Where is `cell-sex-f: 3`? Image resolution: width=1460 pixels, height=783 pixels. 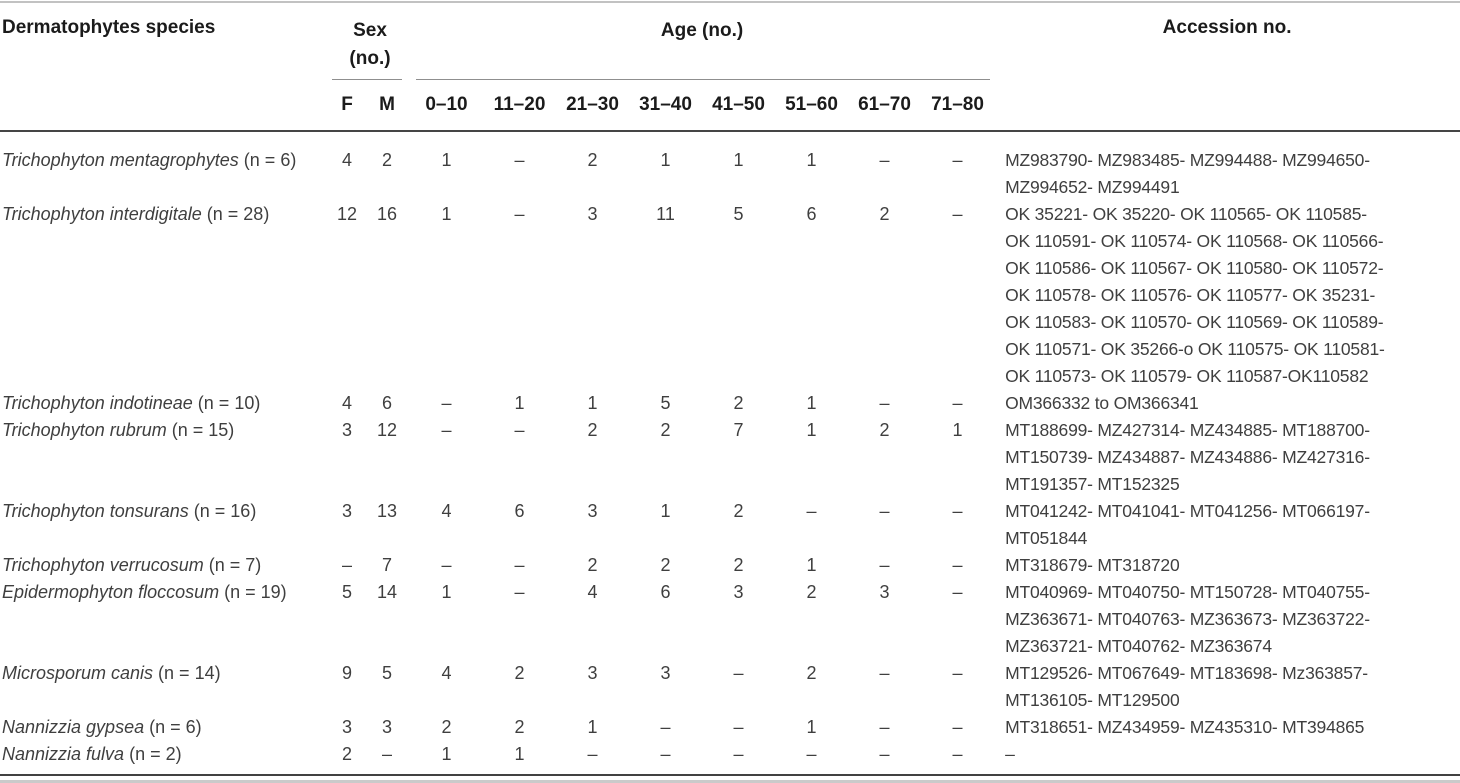 cell-sex-f: 3 is located at coordinates (346, 430).